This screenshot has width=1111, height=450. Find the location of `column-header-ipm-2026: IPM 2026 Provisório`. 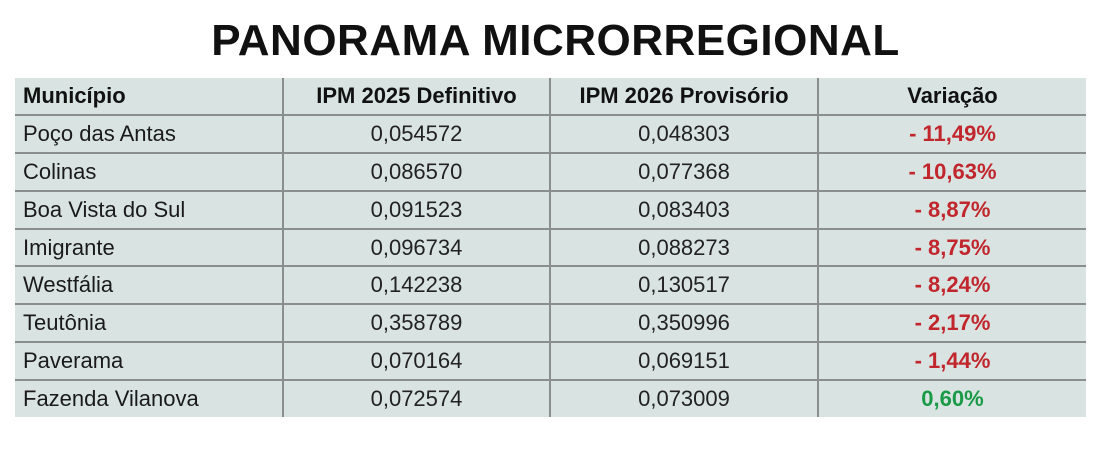

column-header-ipm-2026: IPM 2026 Provisório is located at coordinates (684, 97).